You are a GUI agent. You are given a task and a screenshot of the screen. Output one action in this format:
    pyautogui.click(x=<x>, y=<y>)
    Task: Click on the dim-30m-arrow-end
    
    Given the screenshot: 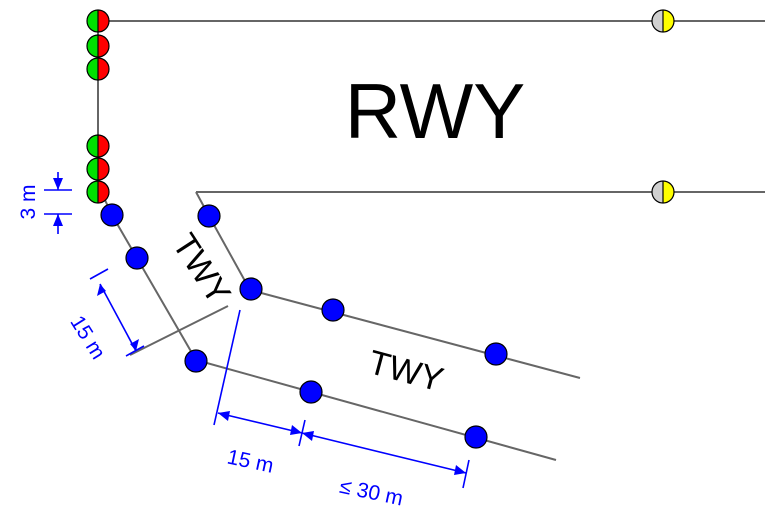 What is the action you would take?
    pyautogui.click(x=460, y=470)
    